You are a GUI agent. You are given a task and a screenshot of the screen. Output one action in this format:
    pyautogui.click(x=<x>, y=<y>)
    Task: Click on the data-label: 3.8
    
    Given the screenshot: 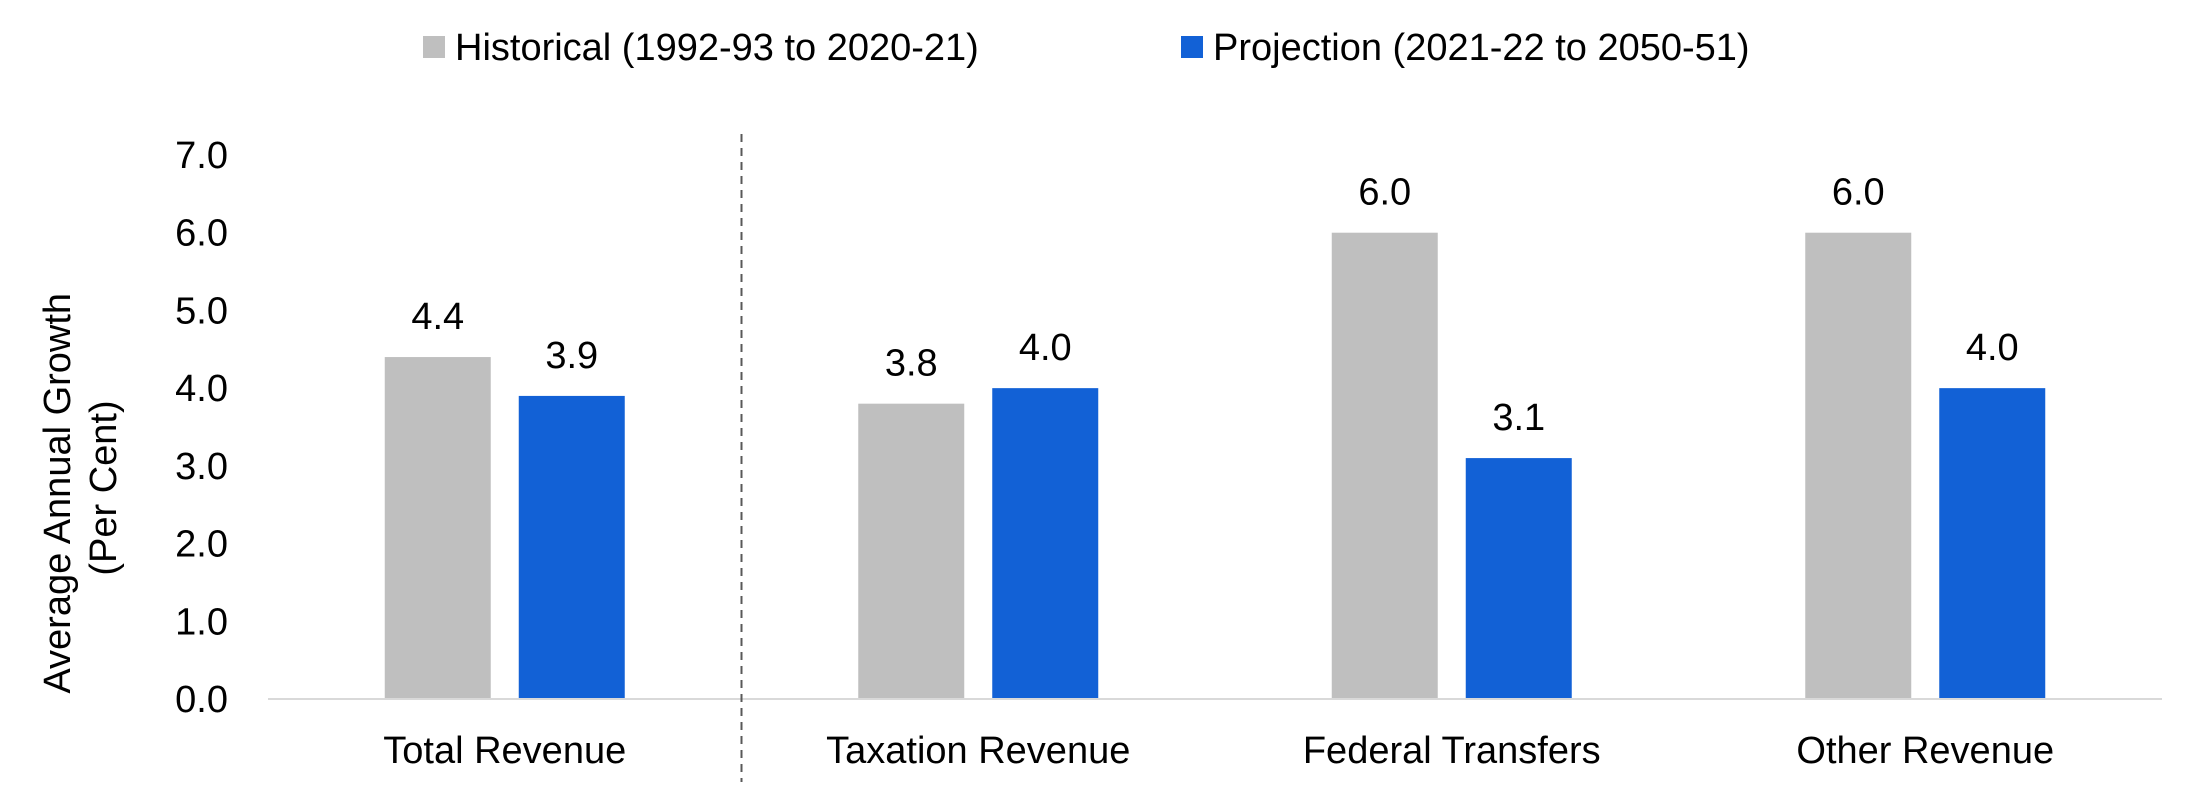 What is the action you would take?
    pyautogui.click(x=911, y=364)
    